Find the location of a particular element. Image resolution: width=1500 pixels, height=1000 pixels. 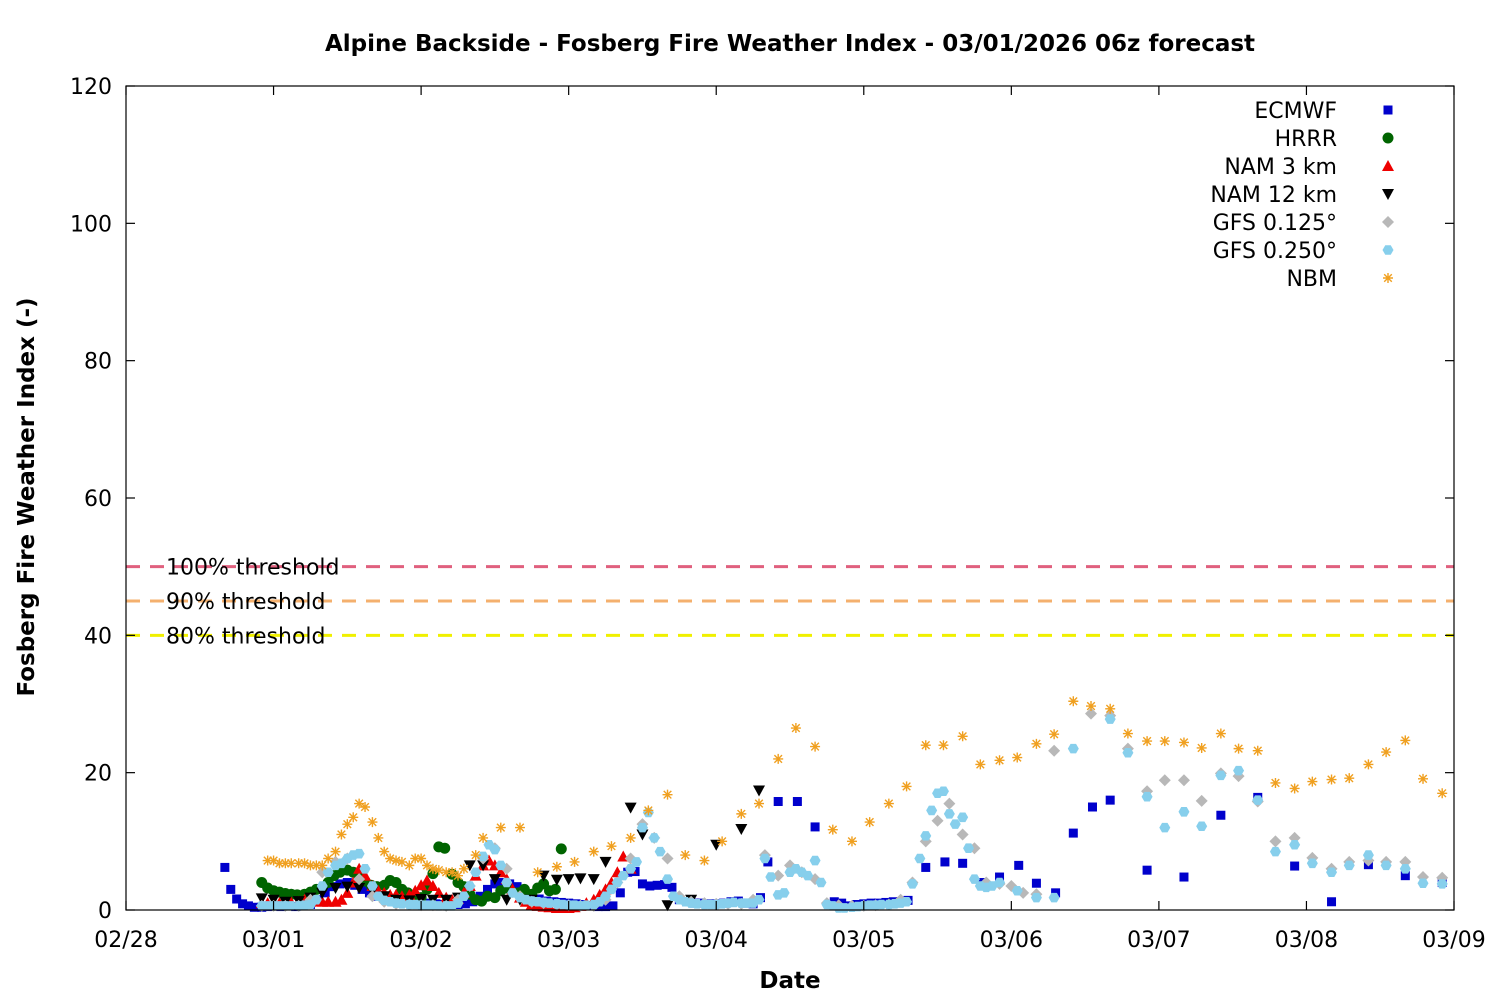

legend-label: ECMWF is located at coordinates (1295, 111).